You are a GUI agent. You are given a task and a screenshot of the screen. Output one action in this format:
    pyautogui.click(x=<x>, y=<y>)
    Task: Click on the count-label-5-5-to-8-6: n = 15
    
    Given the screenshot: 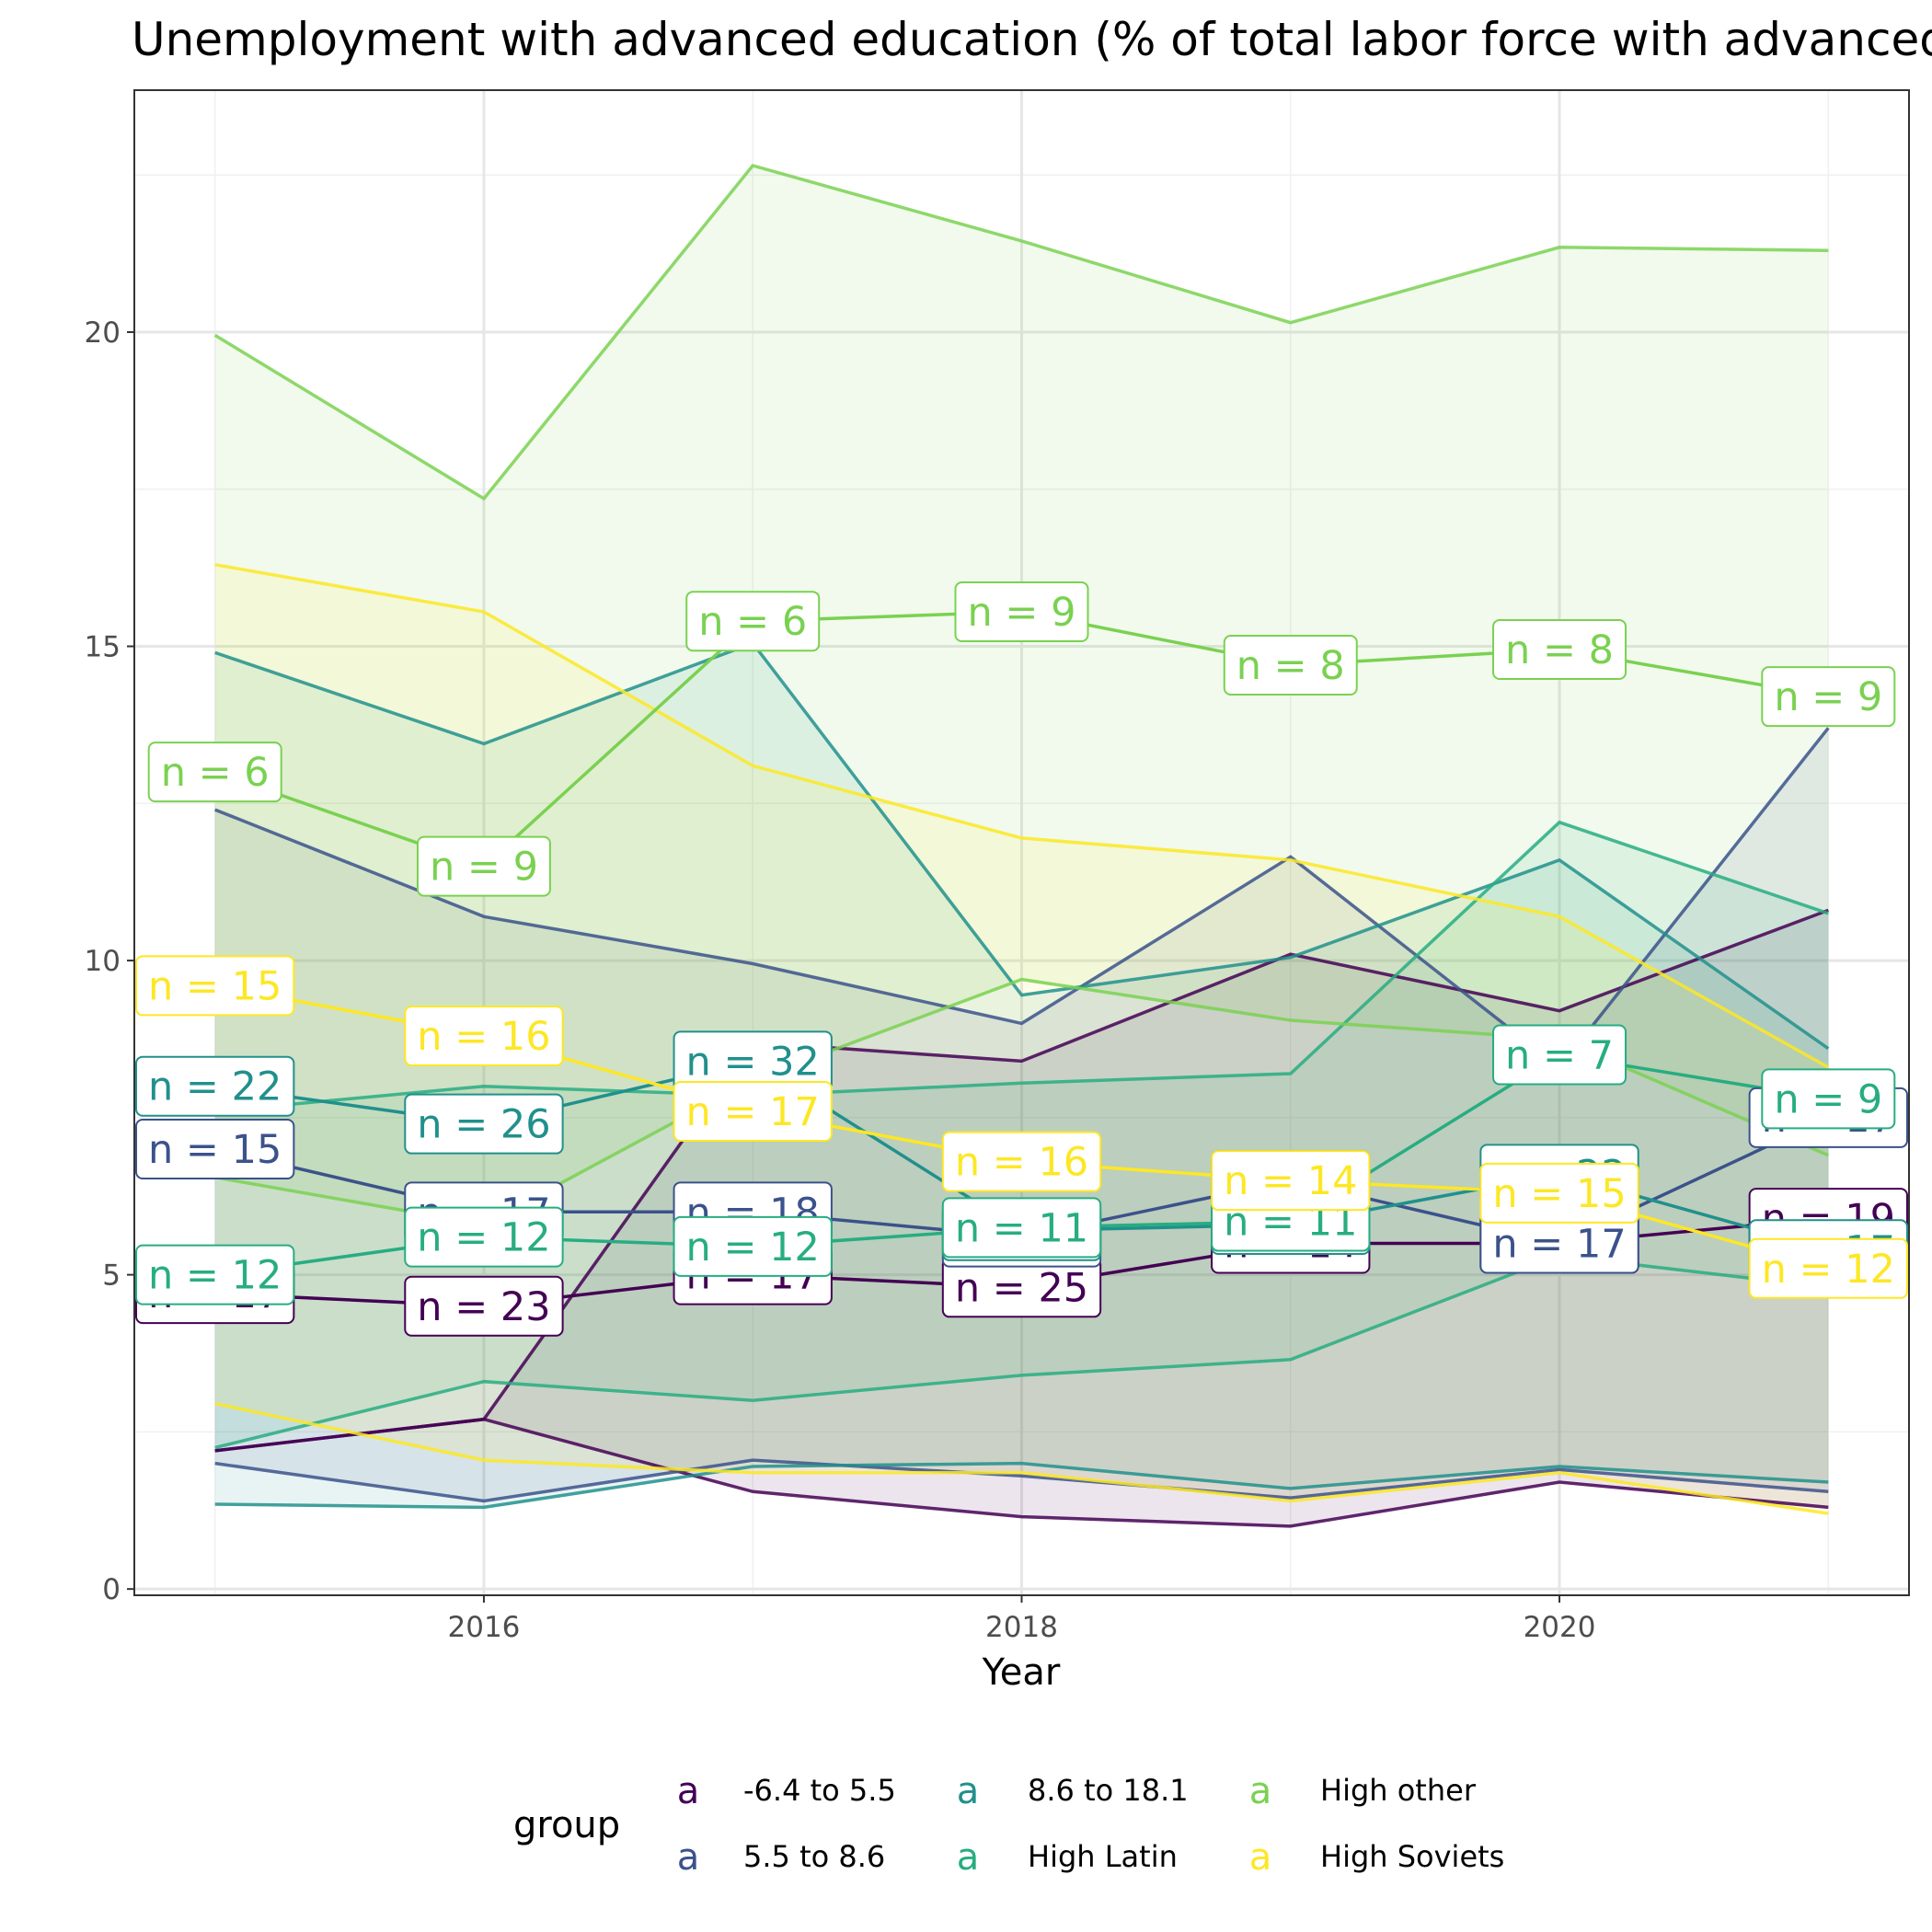 What is the action you would take?
    pyautogui.click(x=215, y=1149)
    